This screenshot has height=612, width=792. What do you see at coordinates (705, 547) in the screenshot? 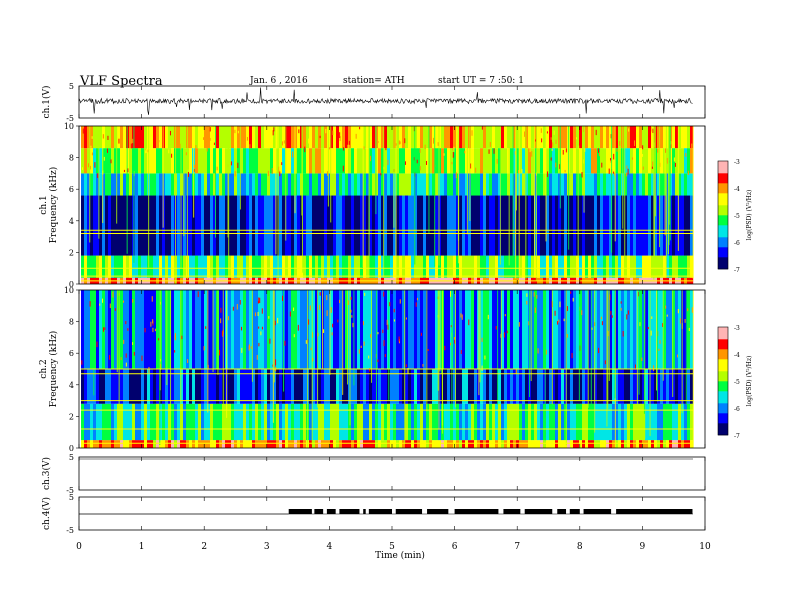
I see `x-tick-label: 10` at bounding box center [705, 547].